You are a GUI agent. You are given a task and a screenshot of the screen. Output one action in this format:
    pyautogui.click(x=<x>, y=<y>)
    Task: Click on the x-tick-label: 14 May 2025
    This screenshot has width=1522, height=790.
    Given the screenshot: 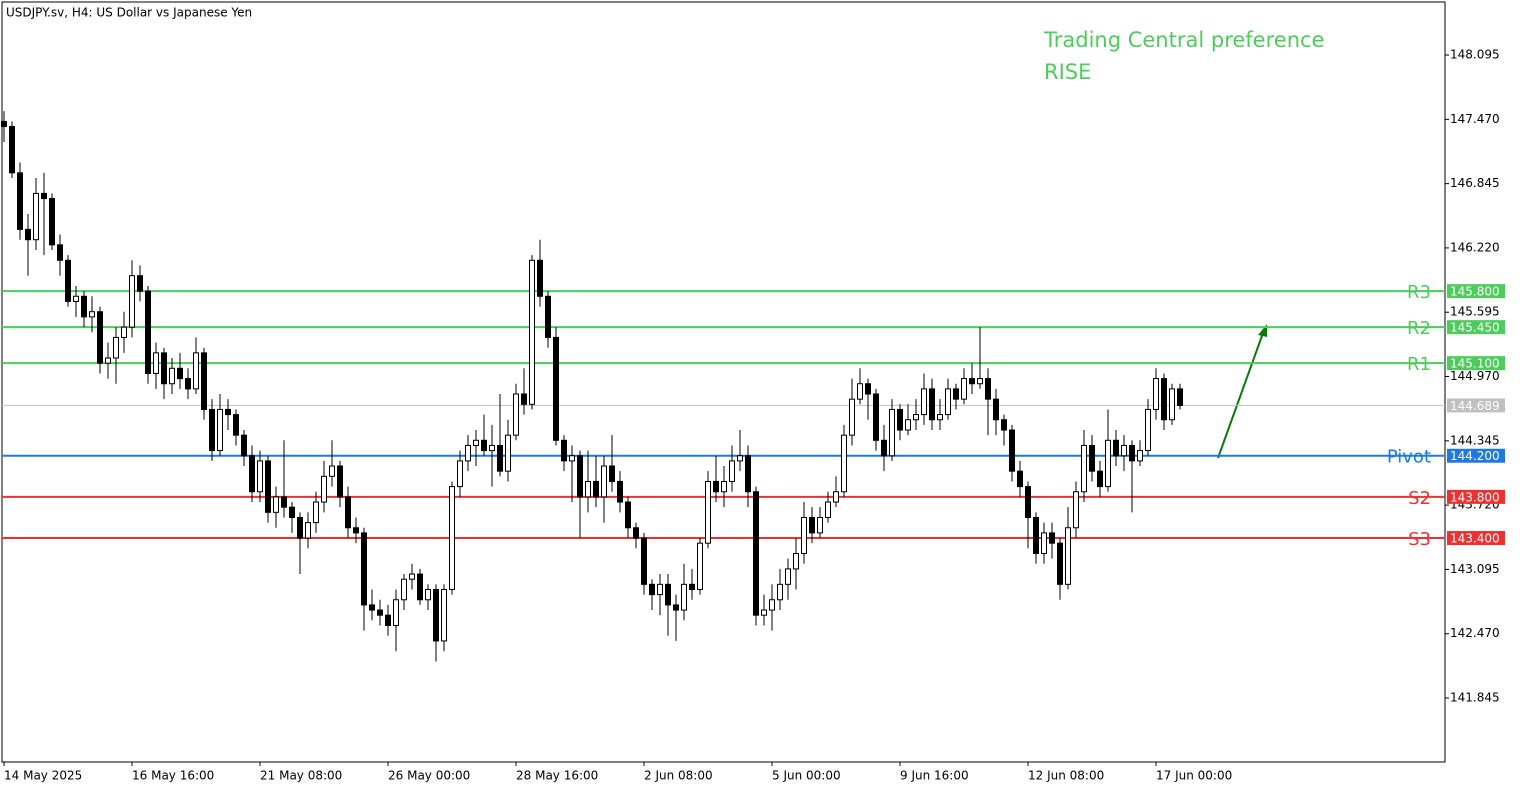 What is the action you would take?
    pyautogui.click(x=43, y=776)
    